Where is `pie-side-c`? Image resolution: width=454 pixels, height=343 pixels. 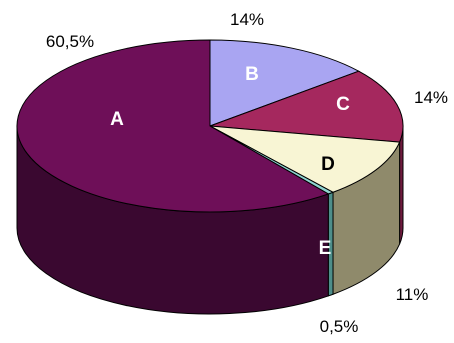 pie-side-c is located at coordinates (401, 185).